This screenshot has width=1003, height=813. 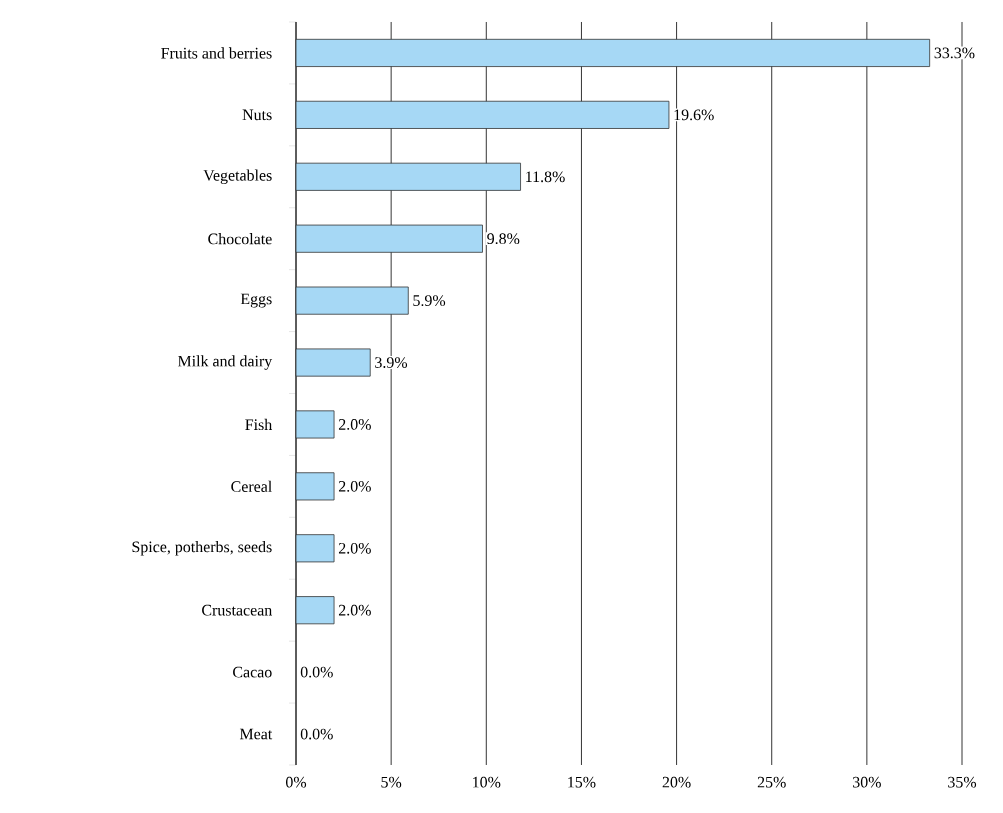 What do you see at coordinates (391, 362) in the screenshot?
I see `data-label: 3.9%` at bounding box center [391, 362].